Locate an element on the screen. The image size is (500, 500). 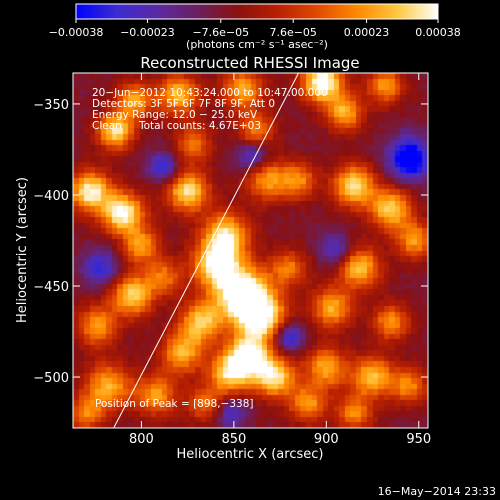
annotation-energy-range: Energy Range: 12.0 − 25.0 keV is located at coordinates (175, 115).